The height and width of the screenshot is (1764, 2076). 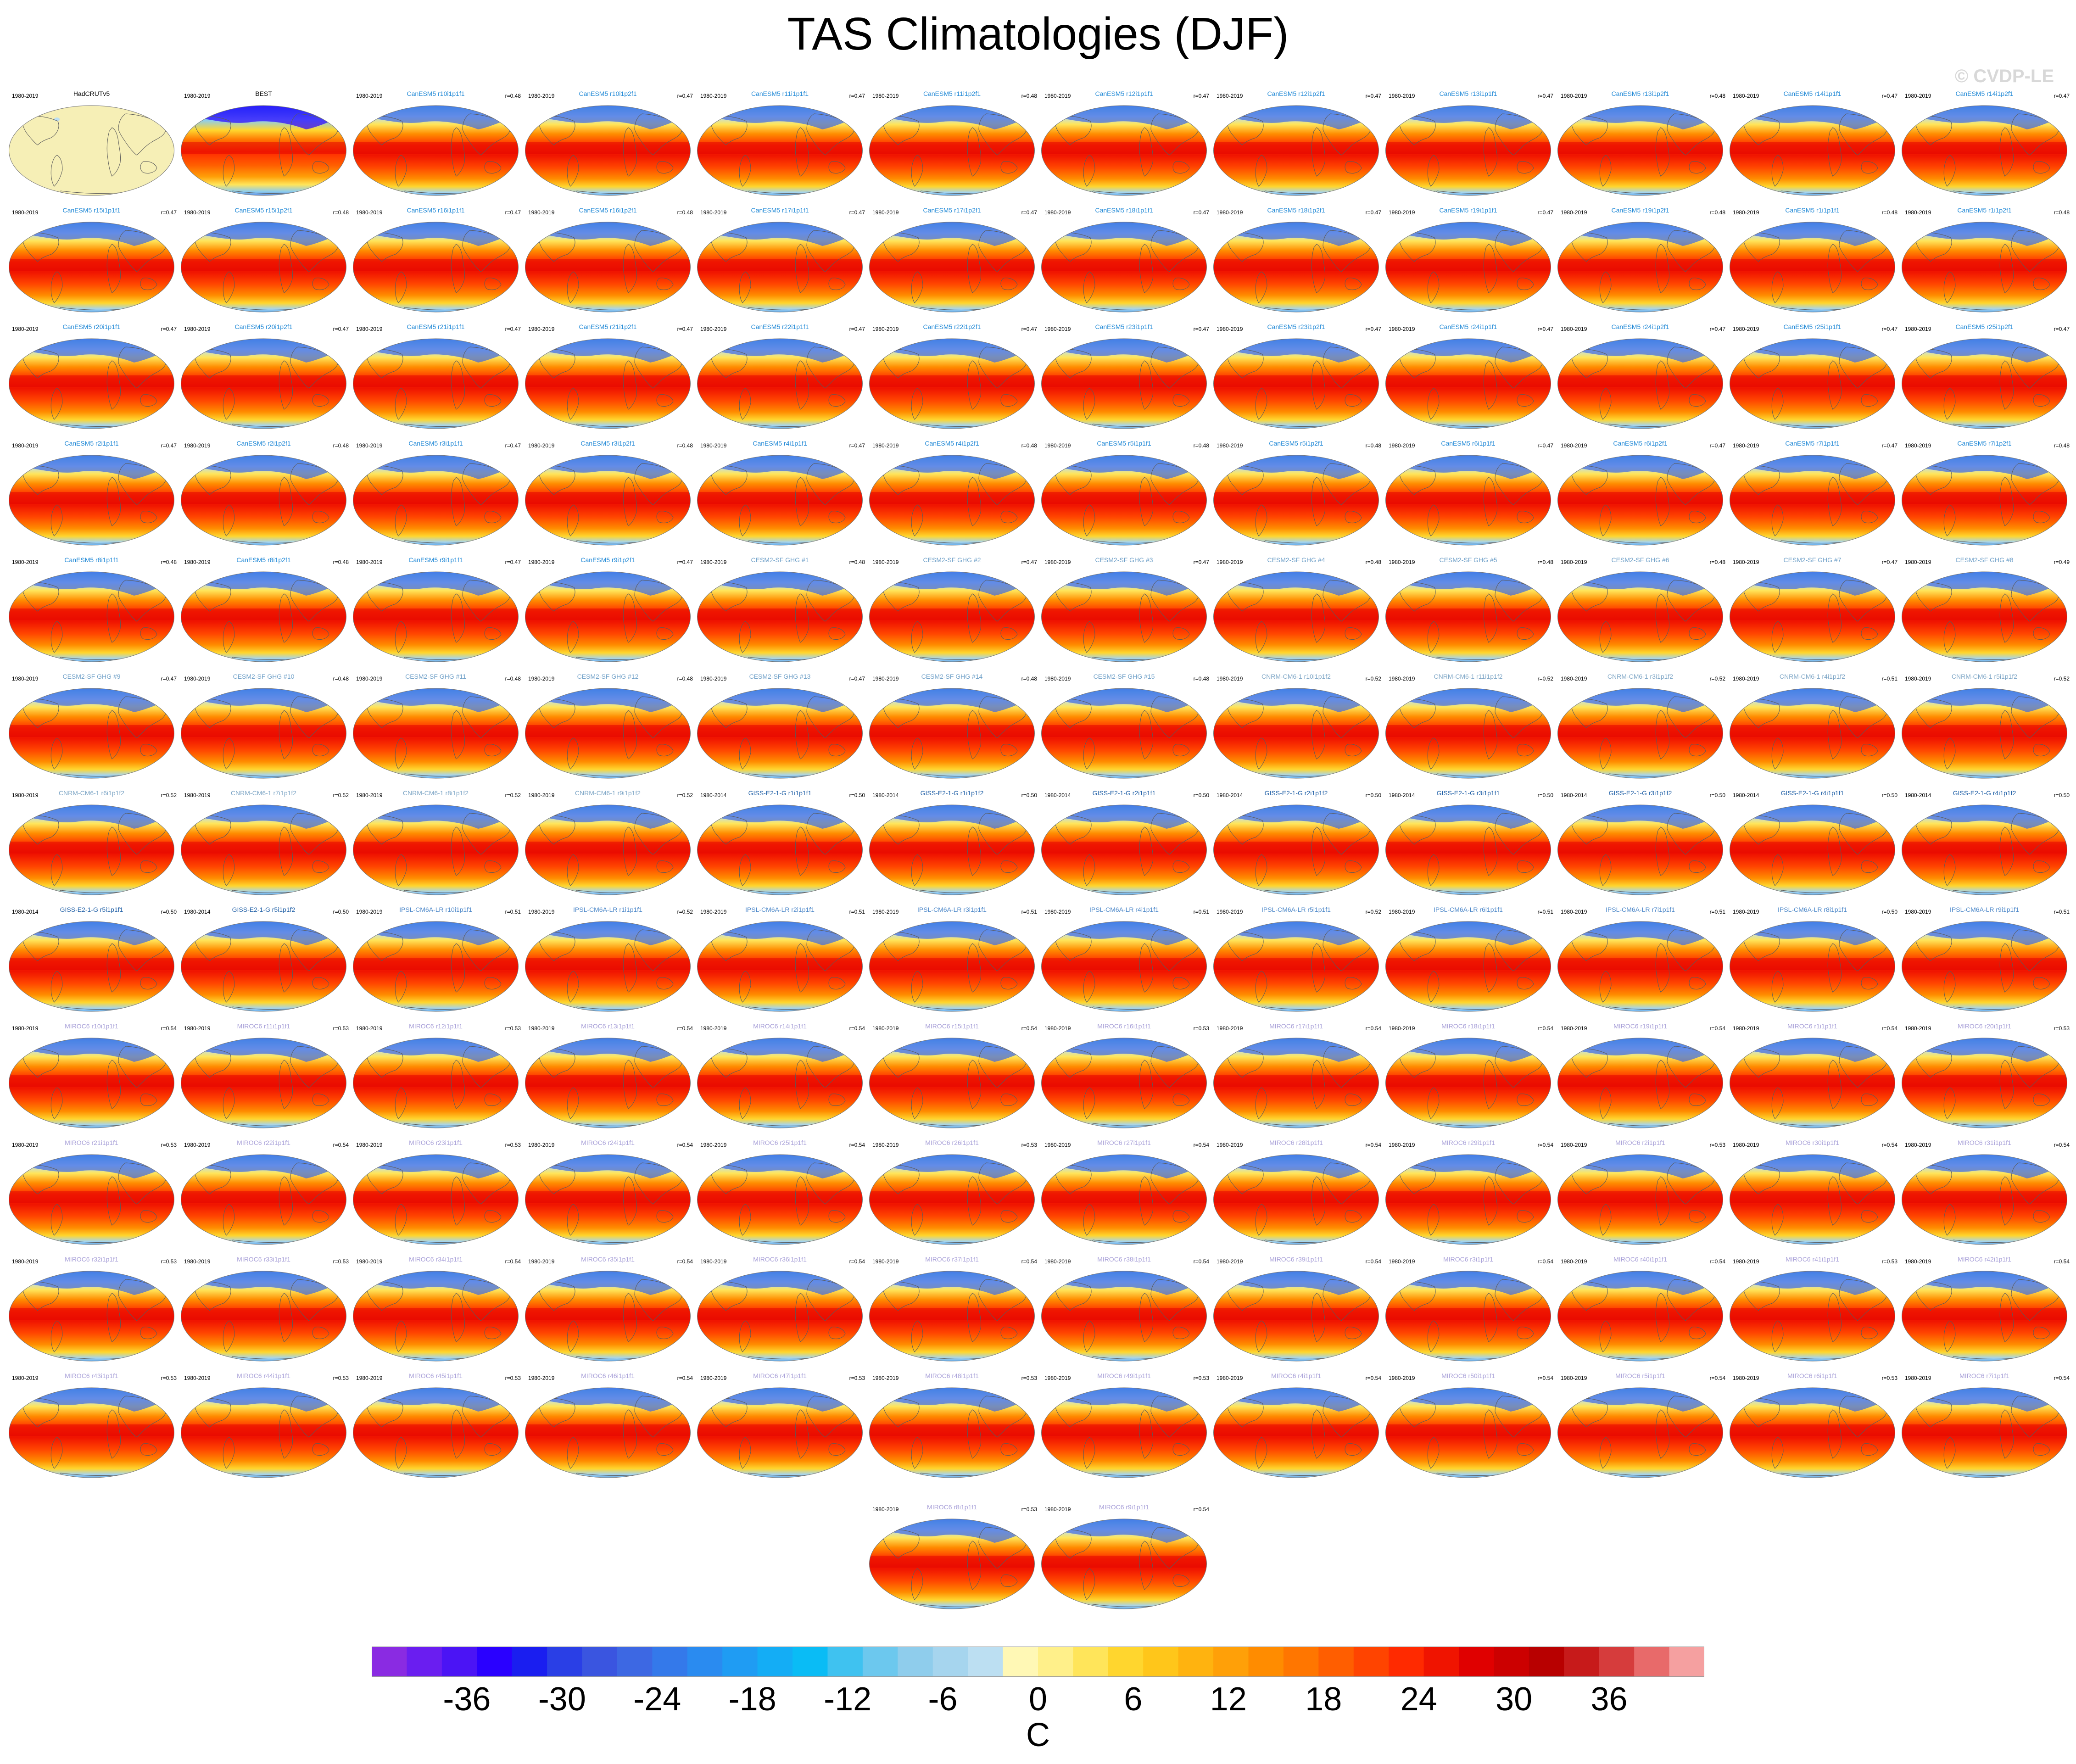 What do you see at coordinates (1812, 793) in the screenshot?
I see `panel-name: GISS-E2-1-G r4i1p1f1` at bounding box center [1812, 793].